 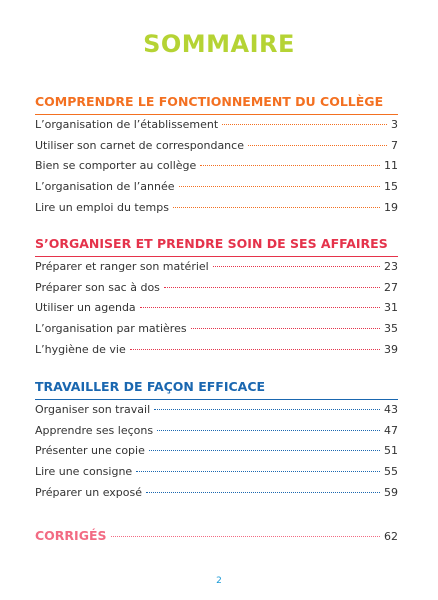 I want to click on toc-row: Préparer et ranger son matériel 23, so click(x=216, y=270).